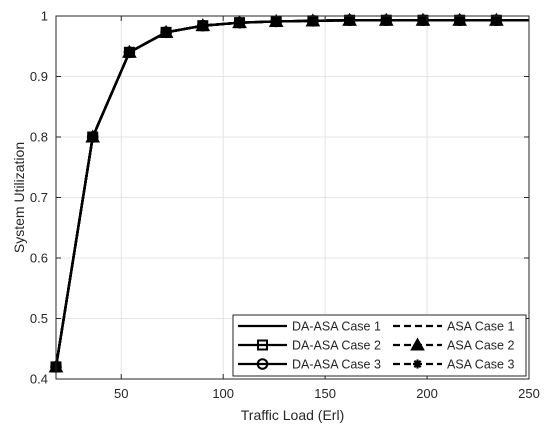 This screenshot has height=441, width=550. Describe the element at coordinates (39, 379) in the screenshot. I see `y-tick-label: 0.4` at that location.